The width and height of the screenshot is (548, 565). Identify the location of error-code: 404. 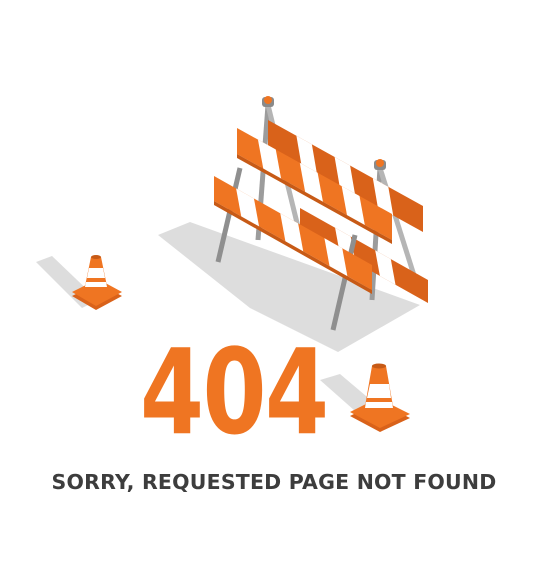
(234, 392).